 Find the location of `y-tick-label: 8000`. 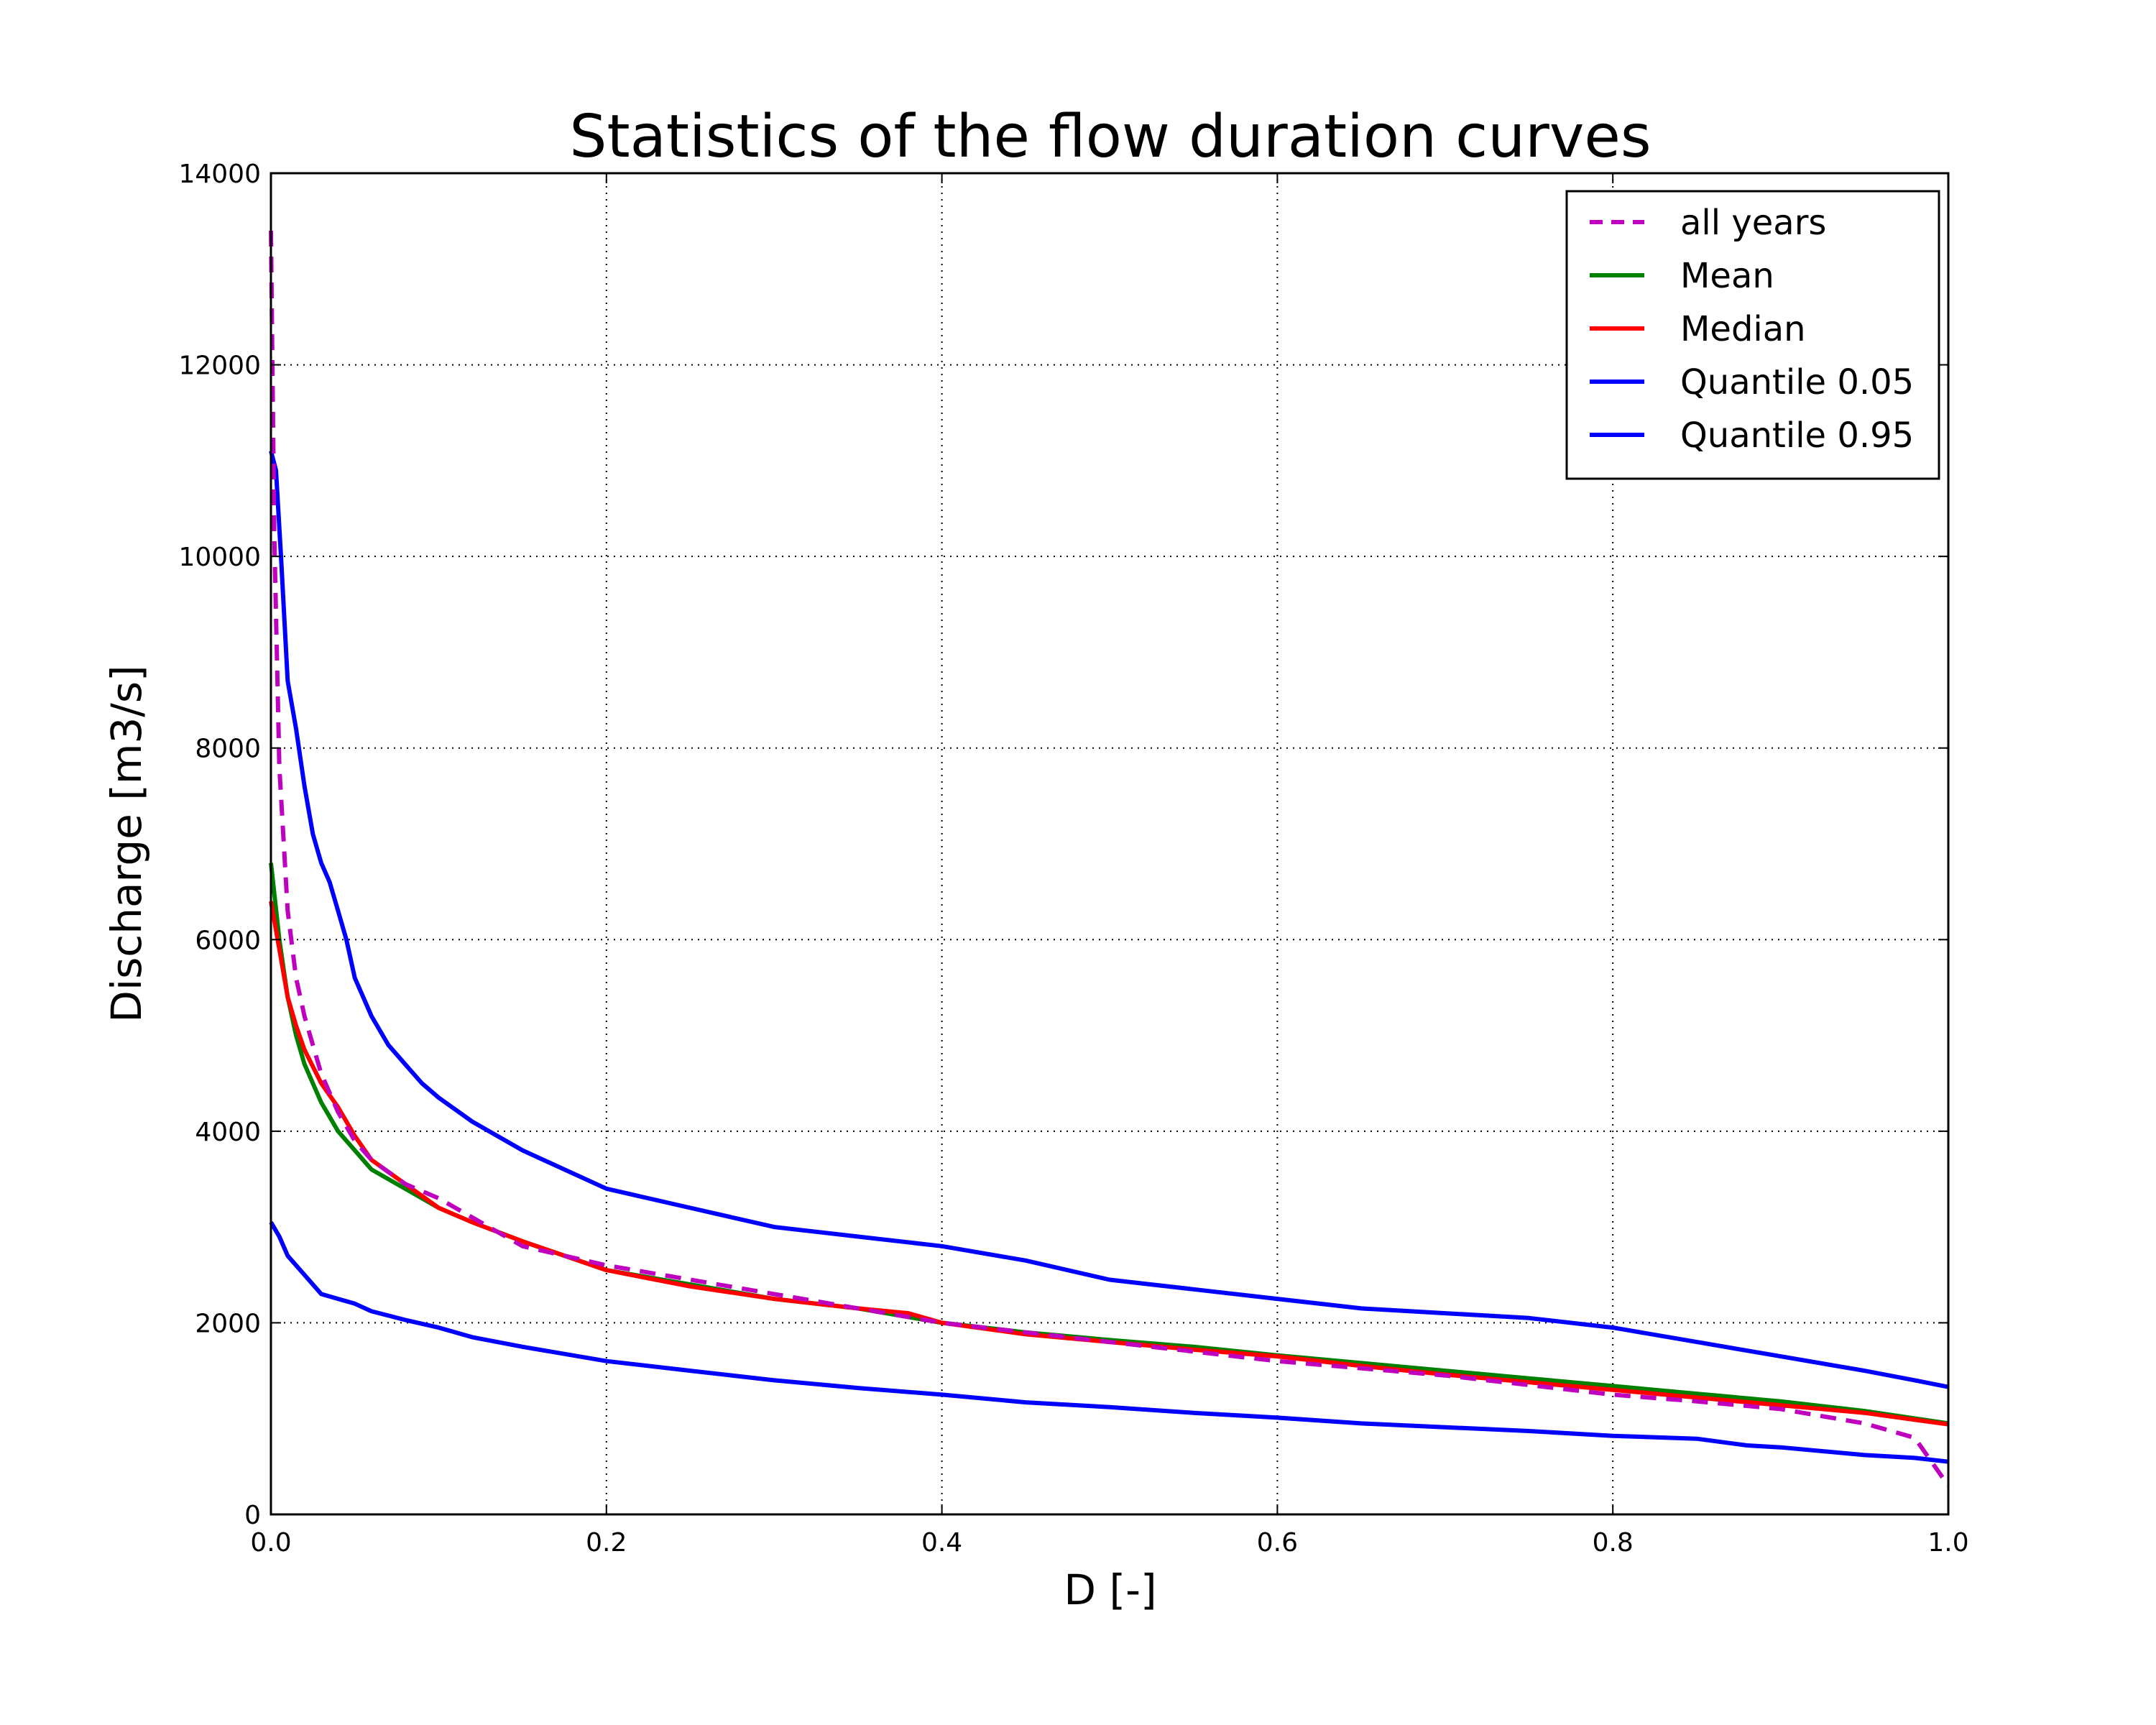

y-tick-label: 8000 is located at coordinates (228, 749).